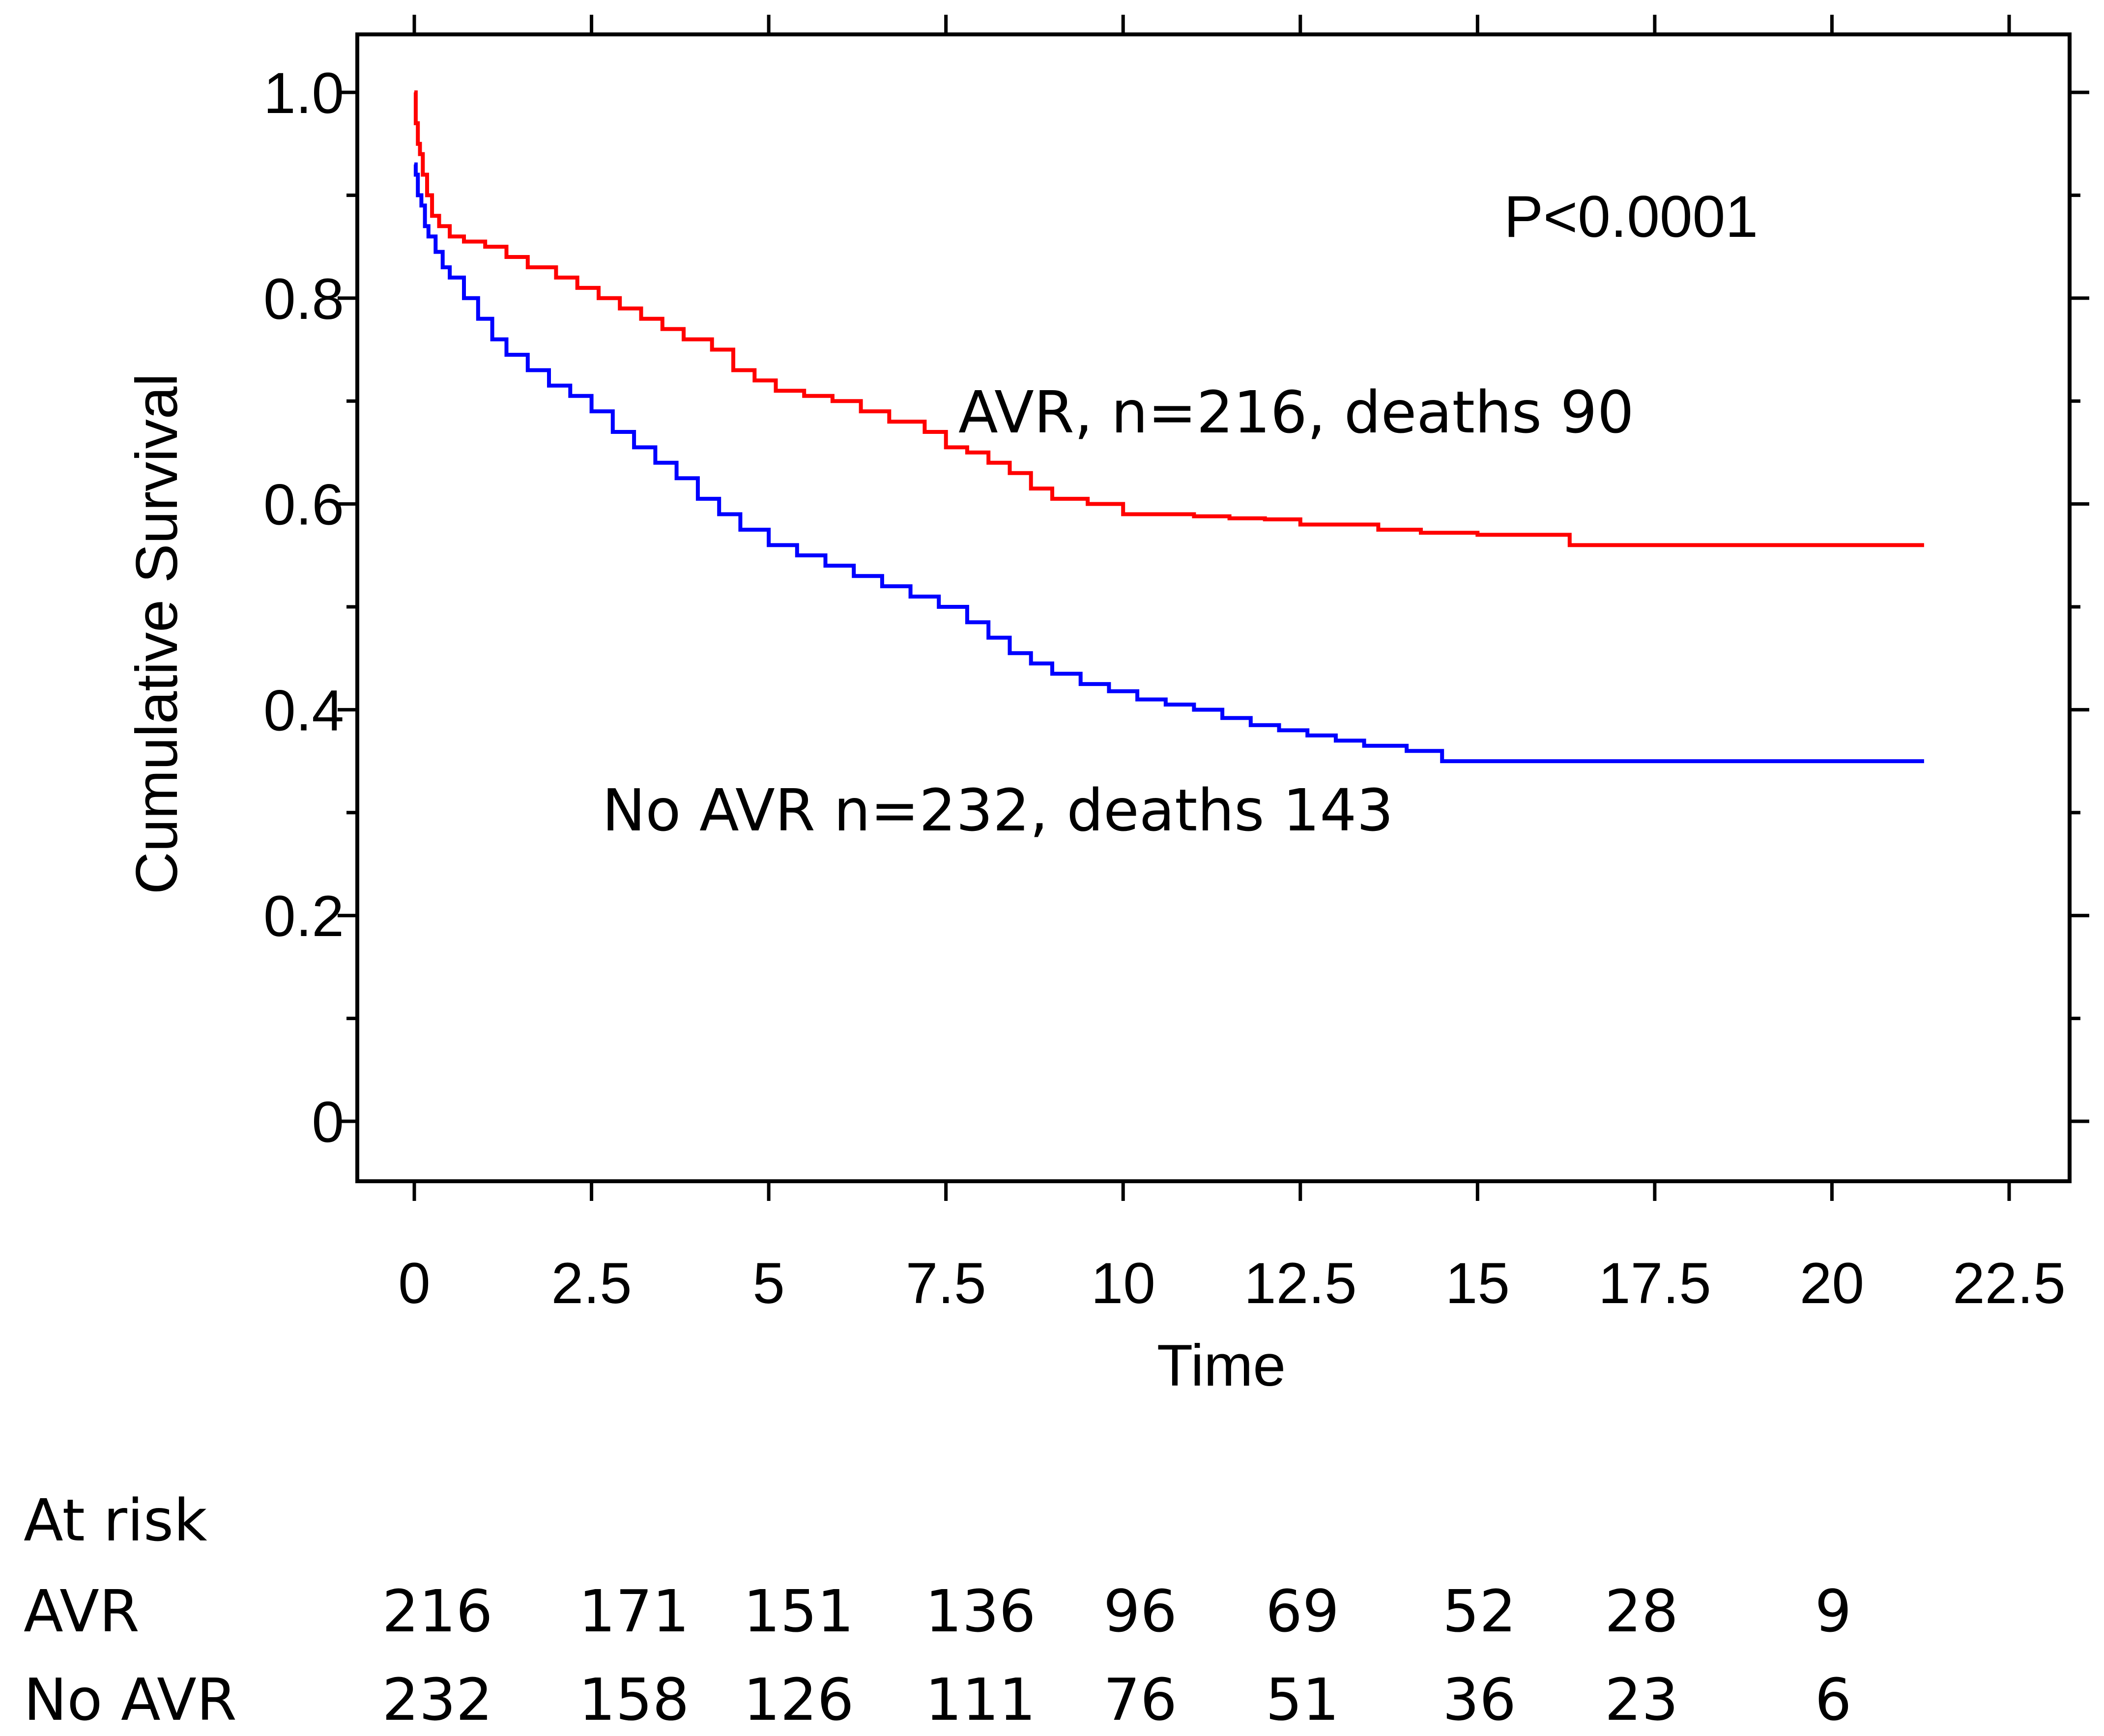  What do you see at coordinates (303, 299) in the screenshot?
I see `y-tick-label: 0.8` at bounding box center [303, 299].